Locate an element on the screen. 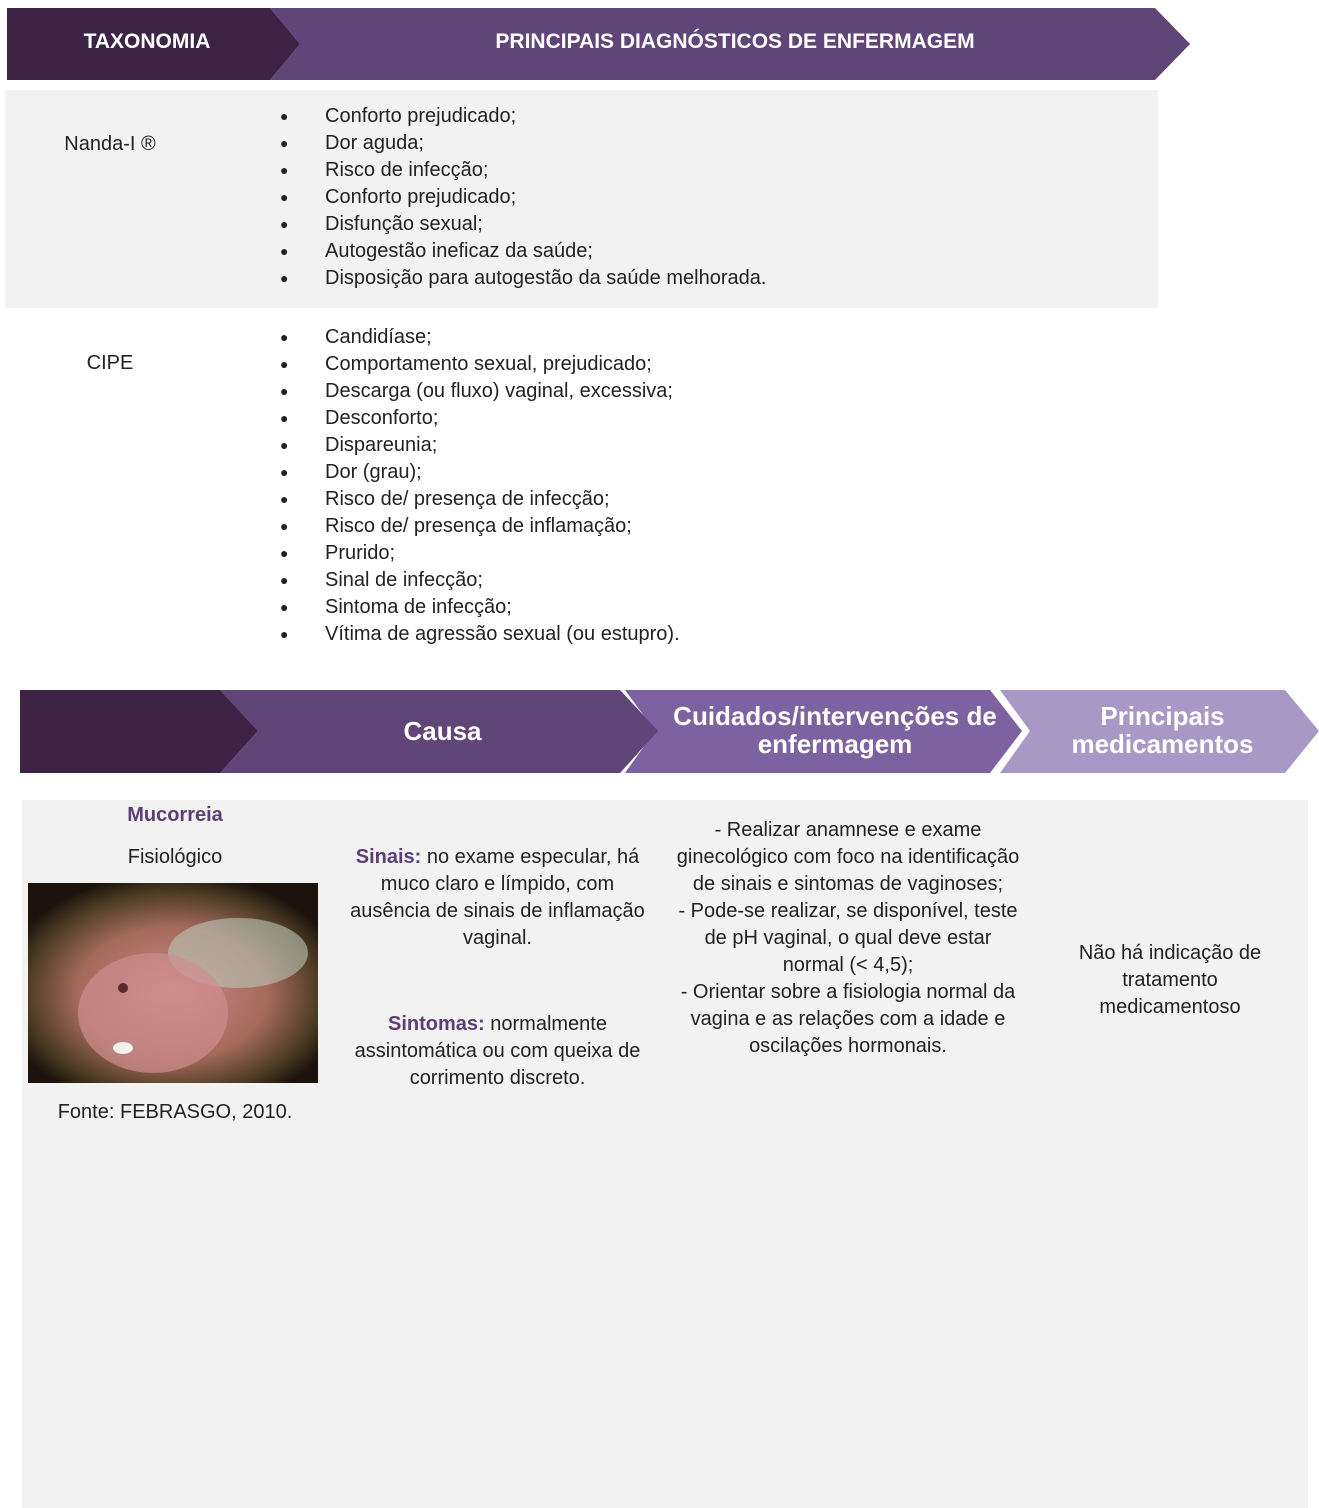 The width and height of the screenshot is (1319, 1508). diagnosis-item: Risco de/ presença de inflamação; is located at coordinates (480, 526).